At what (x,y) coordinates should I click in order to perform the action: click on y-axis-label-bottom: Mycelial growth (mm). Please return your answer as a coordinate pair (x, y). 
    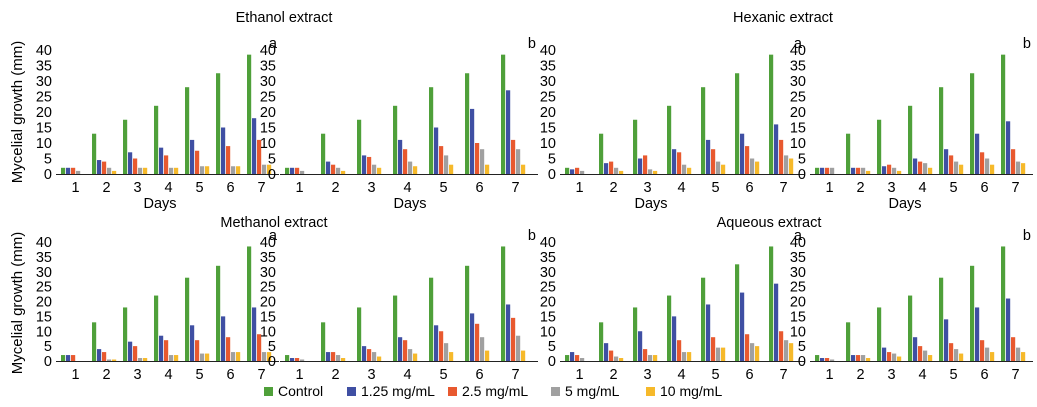
    Looking at the image, I should click on (17, 303).